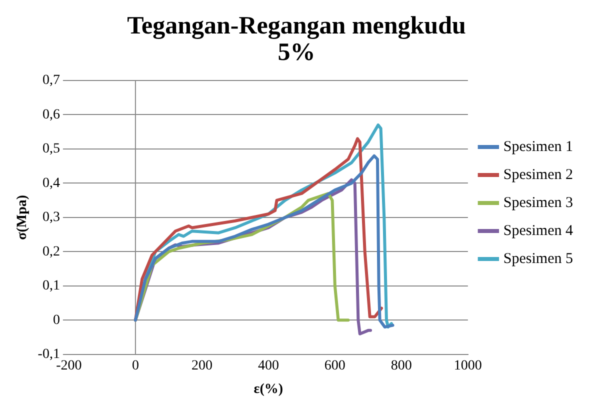 Image resolution: width=593 pixels, height=410 pixels. Describe the element at coordinates (51, 286) in the screenshot. I see `y-tick-label: 0,1` at that location.